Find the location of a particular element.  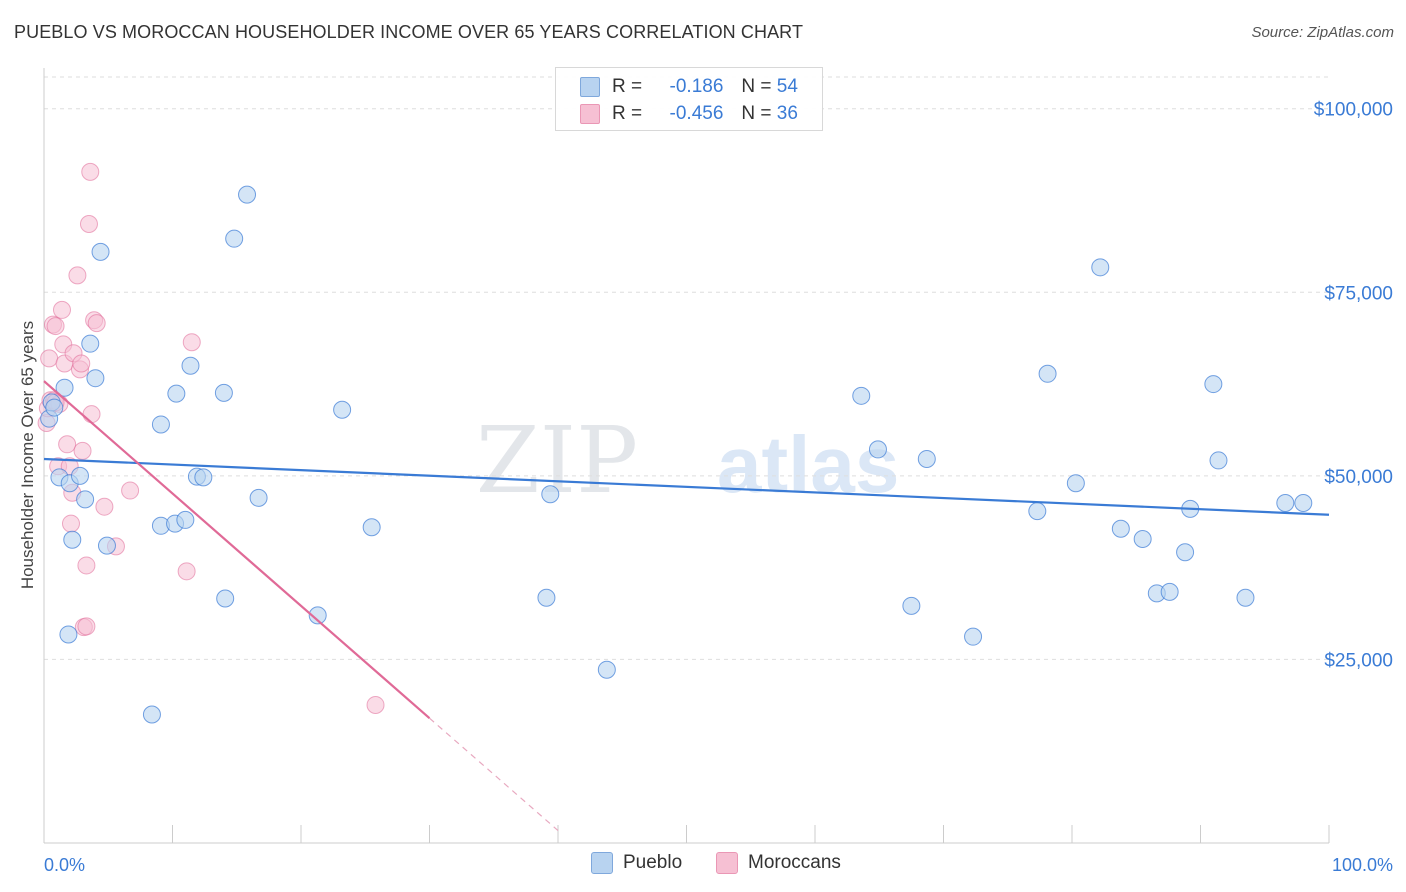

correlation-legend: R = -0.186 N = 54 R = -0.456 N = 36 is located at coordinates (689, 99).